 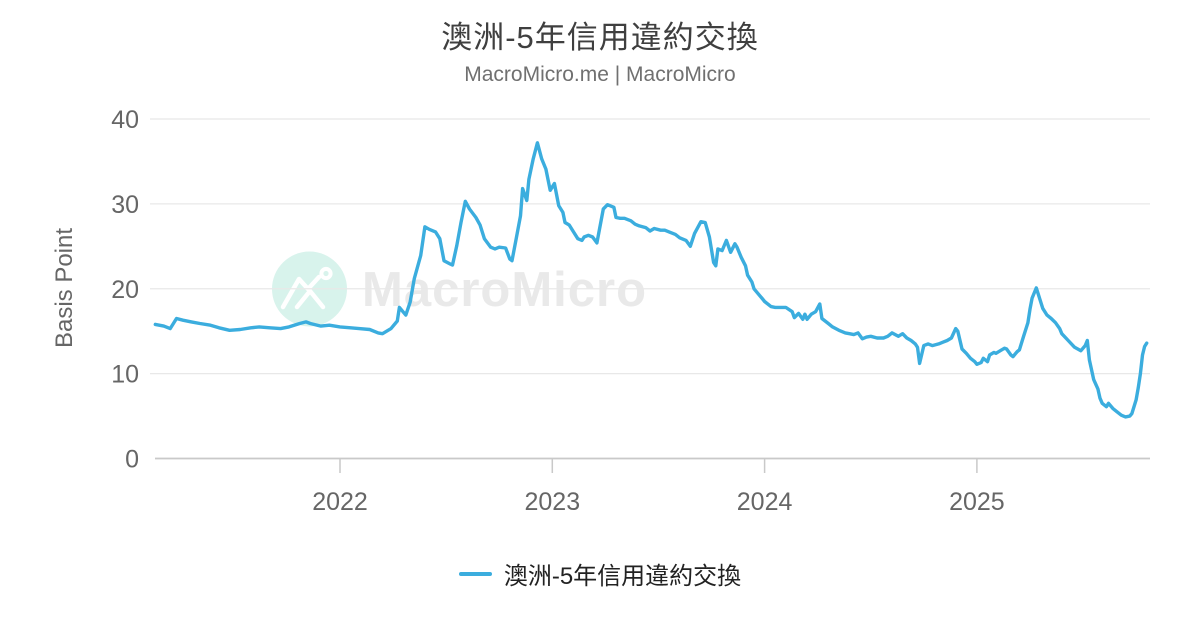 I want to click on legend-line-swatch, so click(x=475, y=573).